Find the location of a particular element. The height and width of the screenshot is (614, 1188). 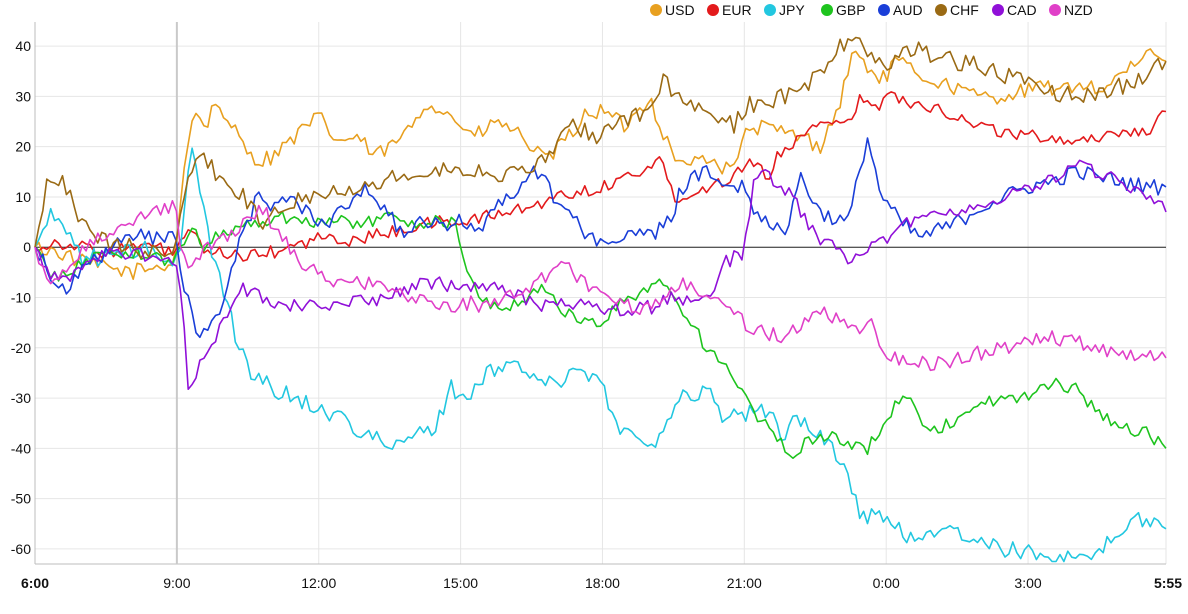

legend-item-jpy: JPY is located at coordinates (784, 10).